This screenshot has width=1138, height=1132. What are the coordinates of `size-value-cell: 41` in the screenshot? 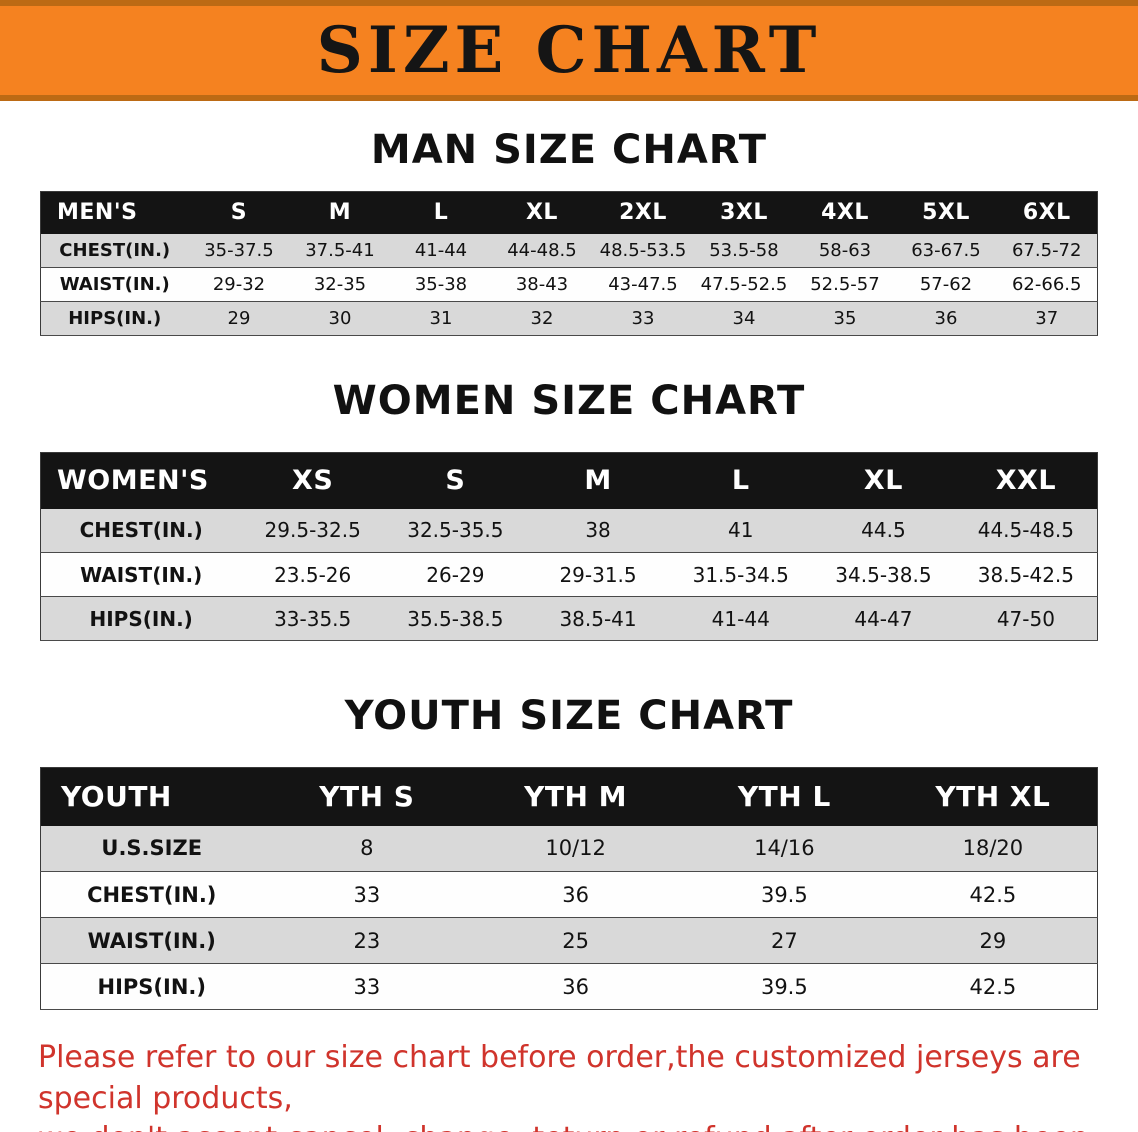 It's located at (741, 530).